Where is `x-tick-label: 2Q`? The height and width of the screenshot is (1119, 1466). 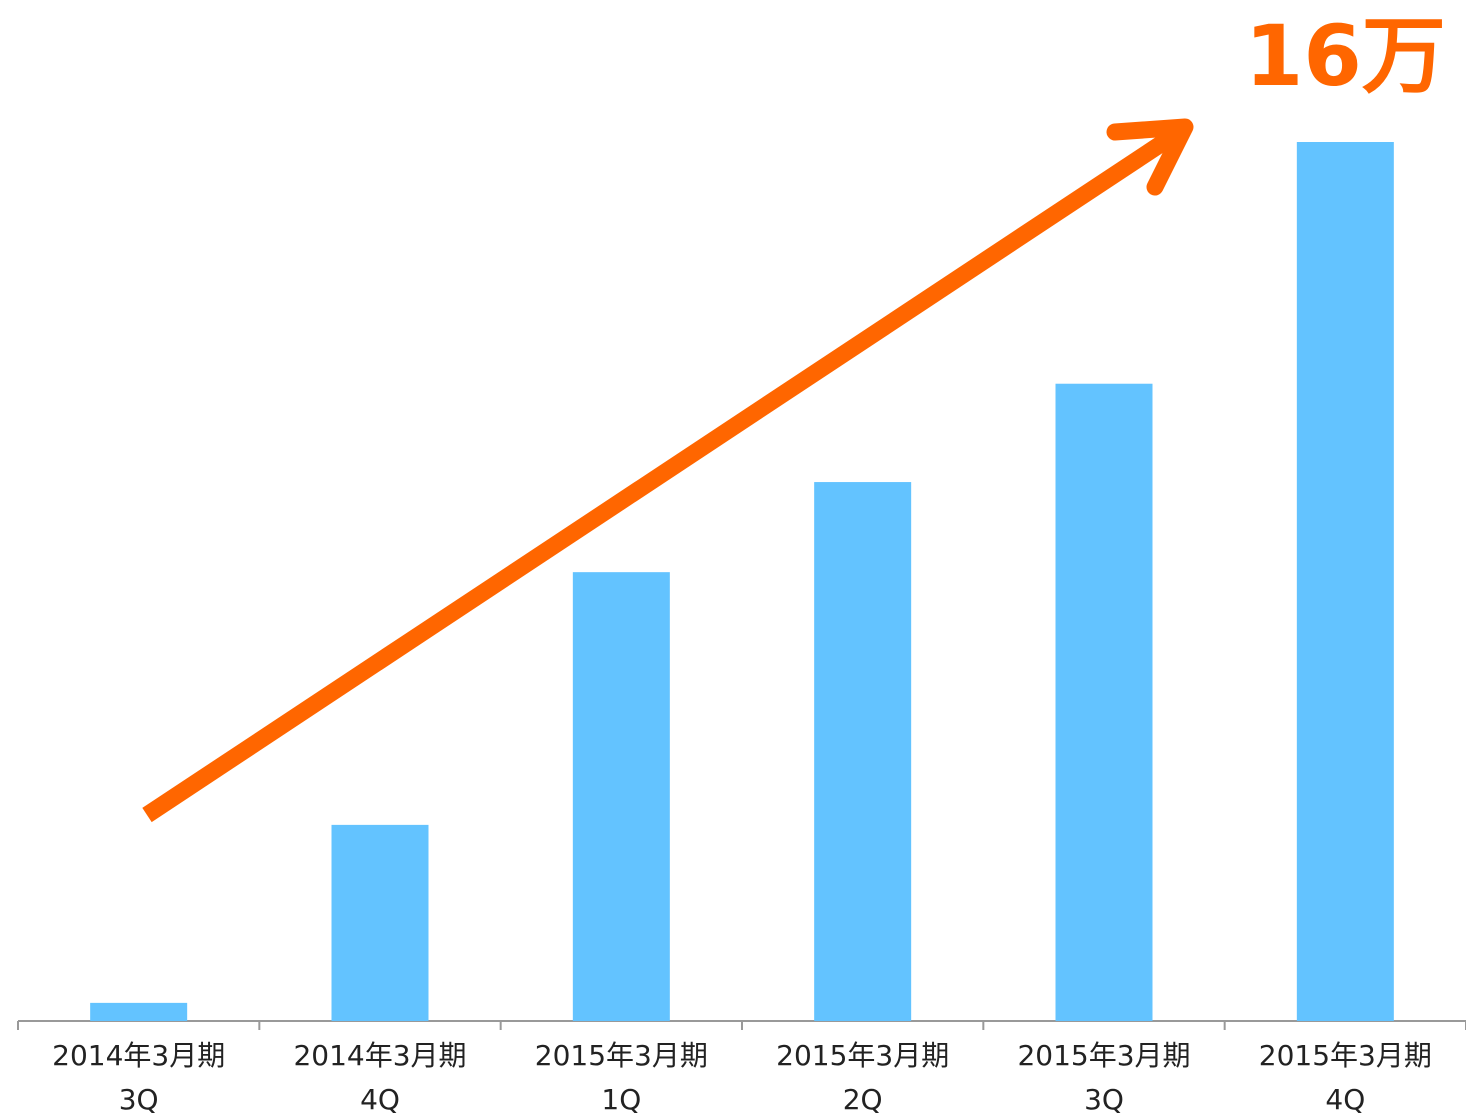 x-tick-label: 2Q is located at coordinates (863, 1099).